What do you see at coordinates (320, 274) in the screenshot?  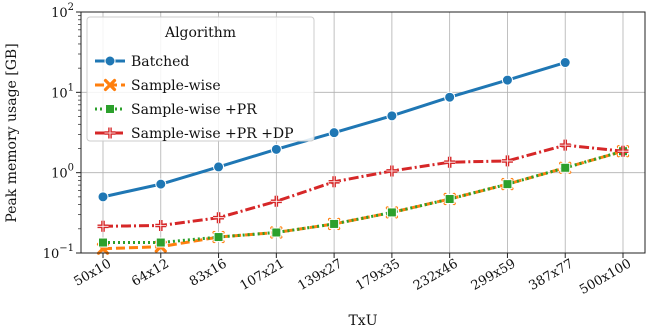 I see `x-tick-label: 139x27` at bounding box center [320, 274].